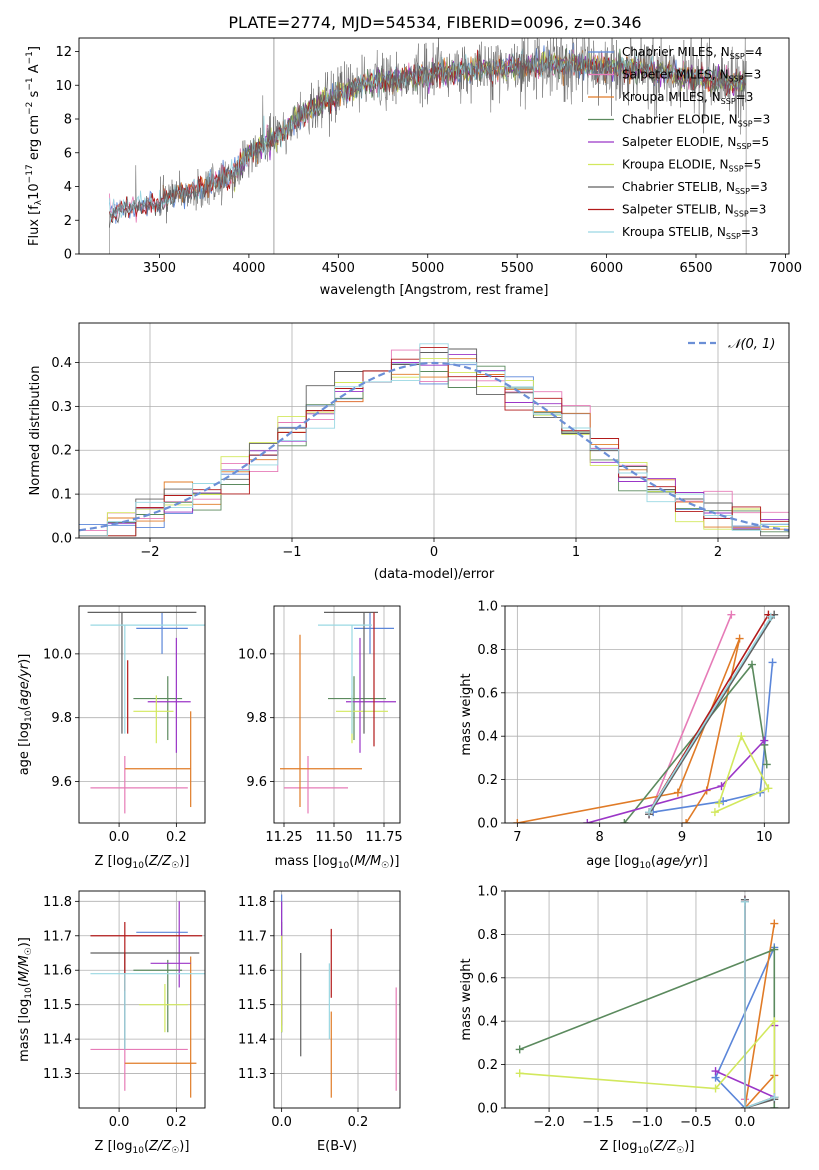 Image resolution: width=819 pixels, height=1170 pixels. Describe the element at coordinates (647, 1147) in the screenshot. I see `x-axis-label: Z [log10(Z/Z☉)]` at that location.